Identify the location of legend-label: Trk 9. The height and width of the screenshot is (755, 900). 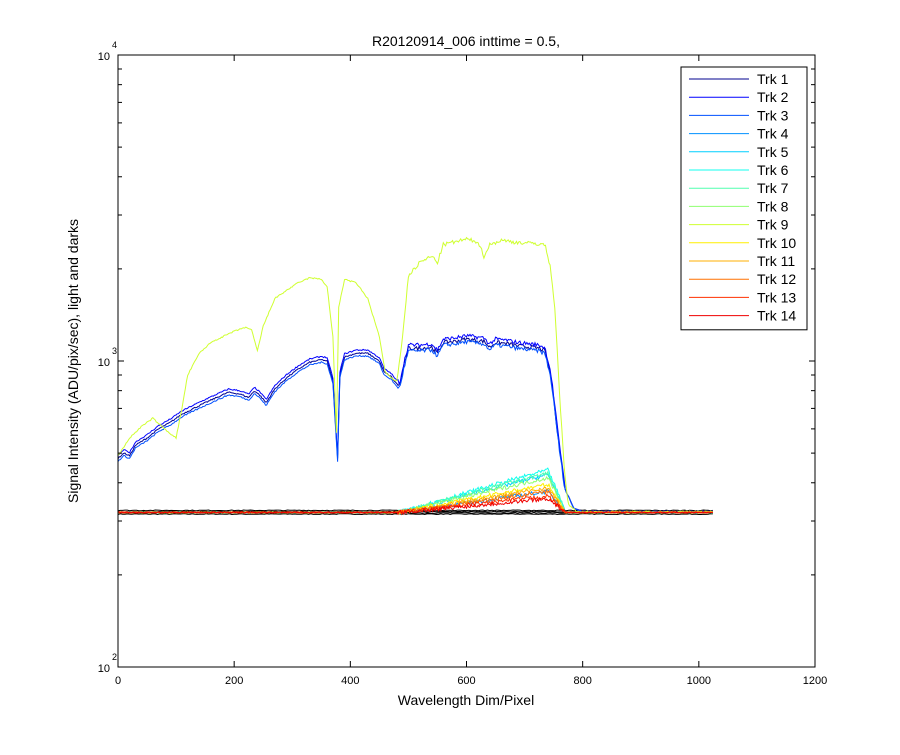
(773, 225).